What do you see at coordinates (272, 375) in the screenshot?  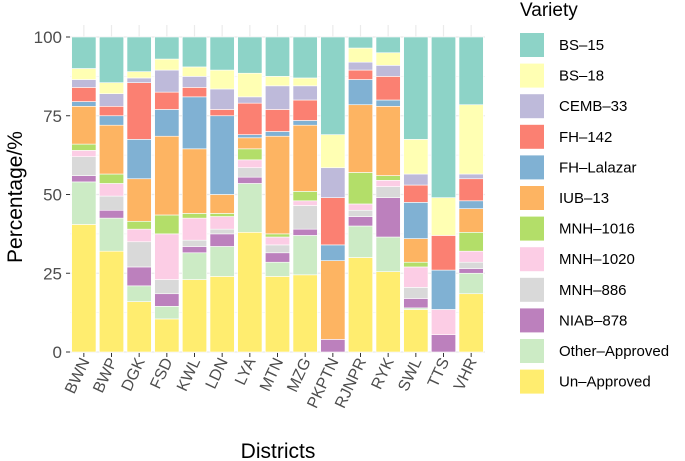 I see `x-tick-label: MTN` at bounding box center [272, 375].